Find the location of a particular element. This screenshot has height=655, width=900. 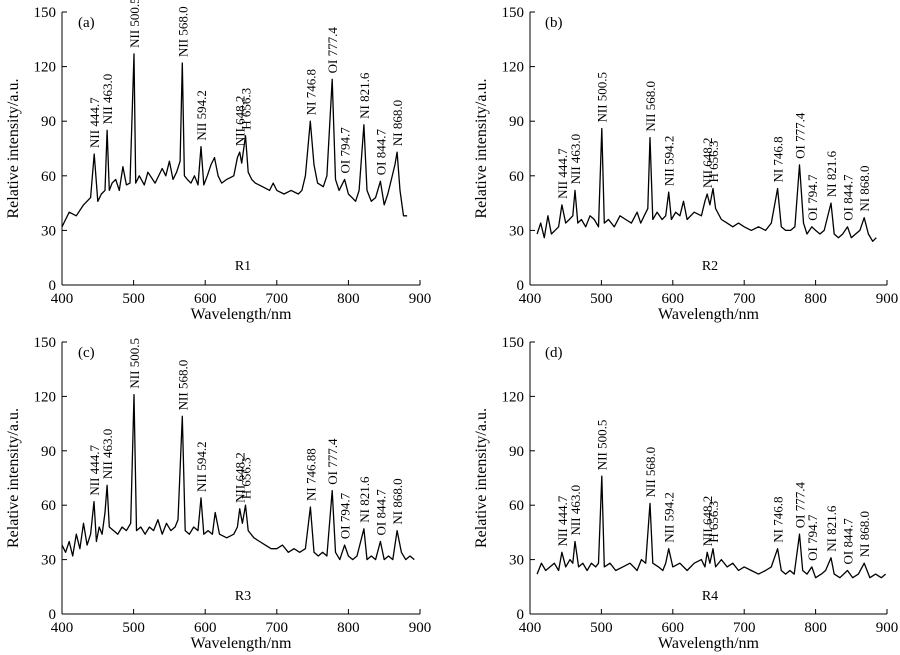

panel-label: (d) is located at coordinates (554, 353).